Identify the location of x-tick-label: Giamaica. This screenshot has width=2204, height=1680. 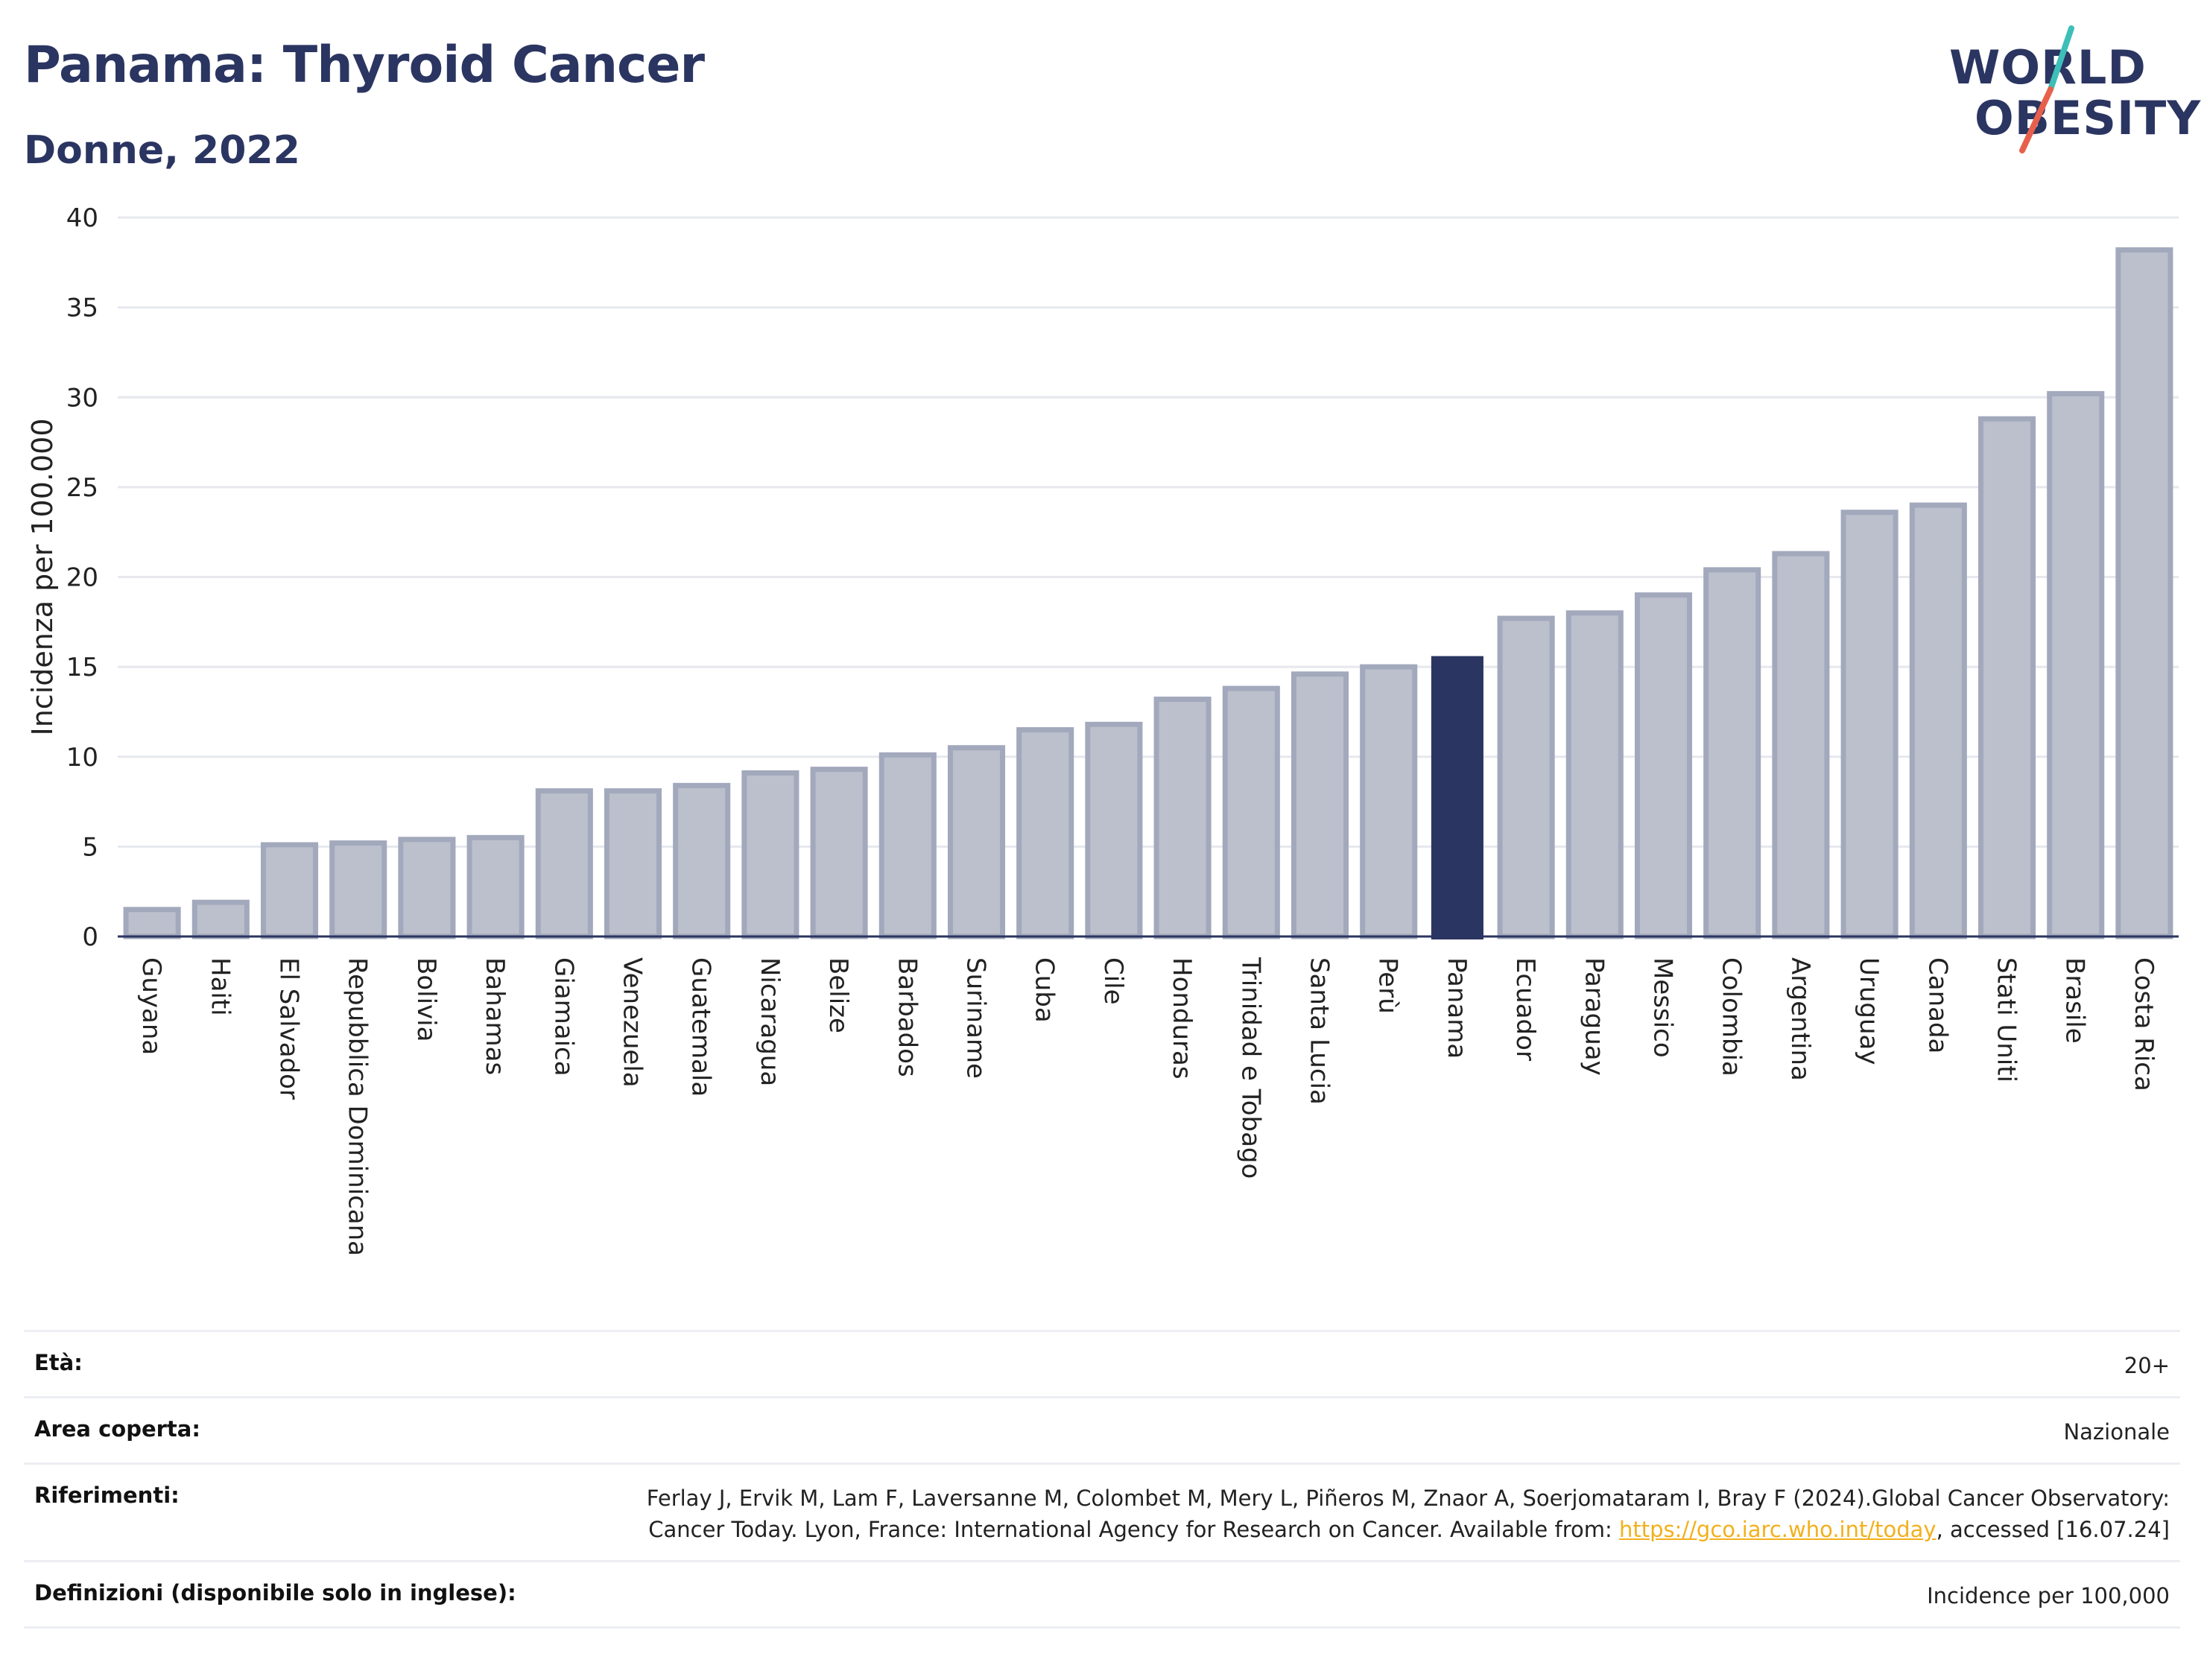
(563, 1017).